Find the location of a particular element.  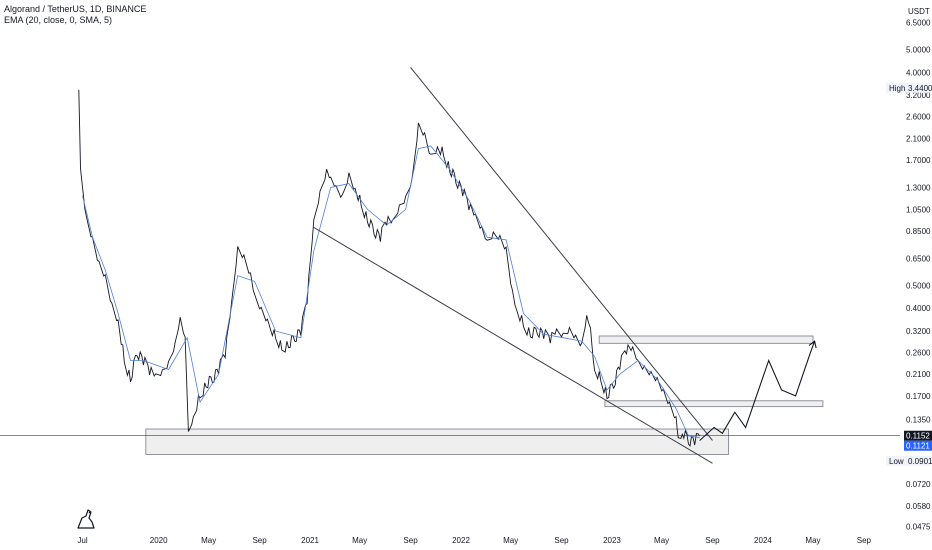

price-tick-label: 0.0720 is located at coordinates (918, 484).